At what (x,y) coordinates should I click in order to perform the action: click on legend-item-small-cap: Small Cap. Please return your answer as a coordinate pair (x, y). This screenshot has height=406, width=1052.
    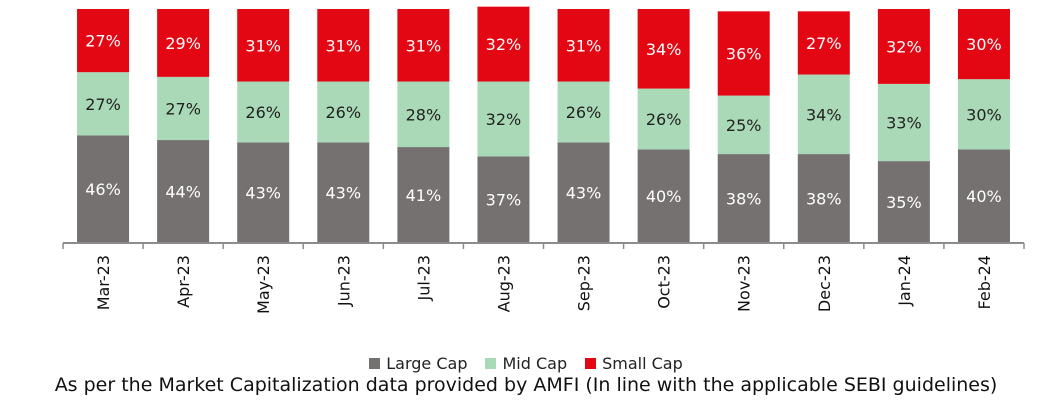
    Looking at the image, I should click on (634, 363).